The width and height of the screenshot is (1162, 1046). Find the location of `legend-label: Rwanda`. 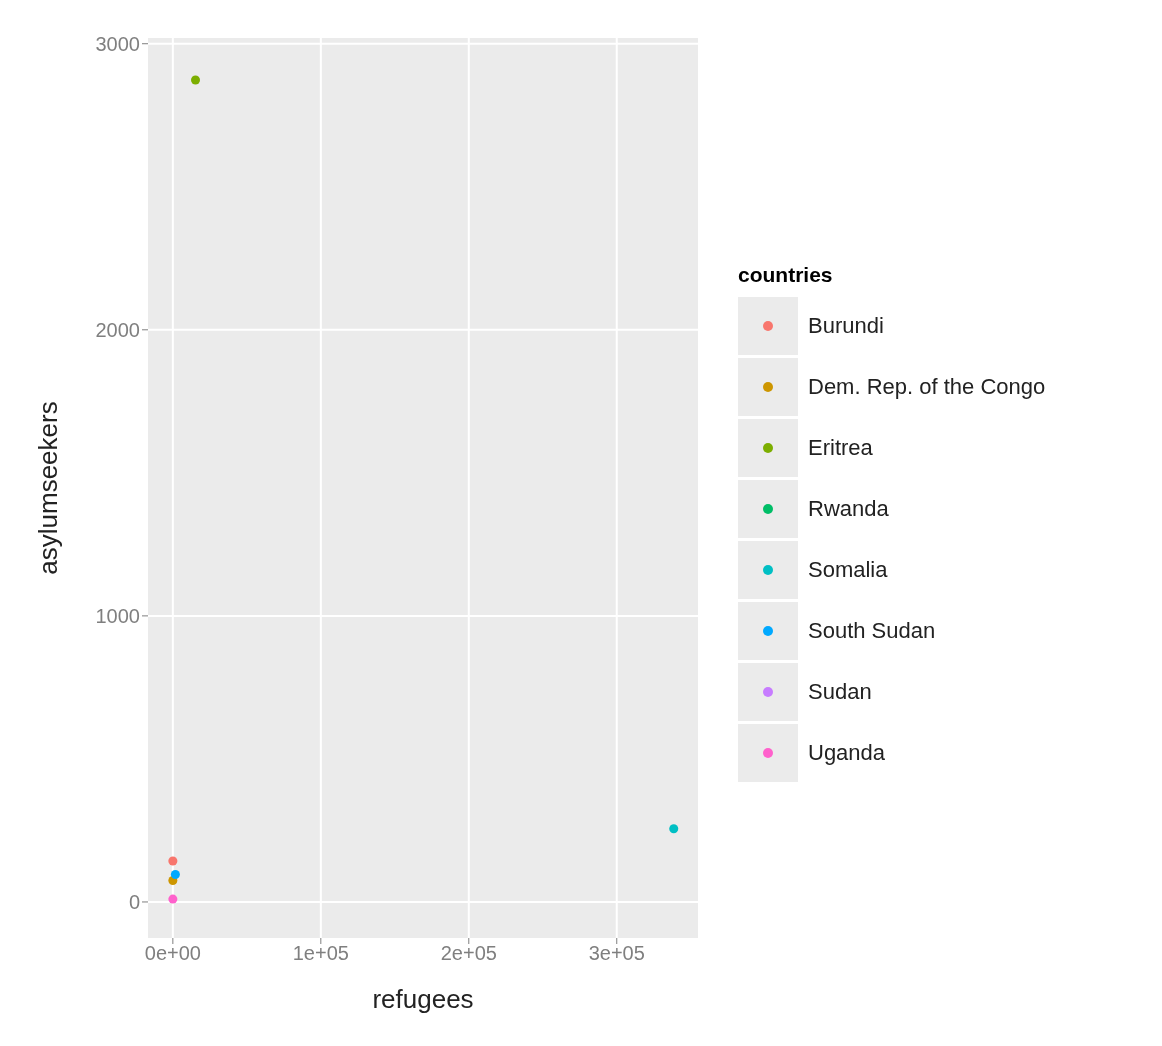

legend-label: Rwanda is located at coordinates (848, 508).